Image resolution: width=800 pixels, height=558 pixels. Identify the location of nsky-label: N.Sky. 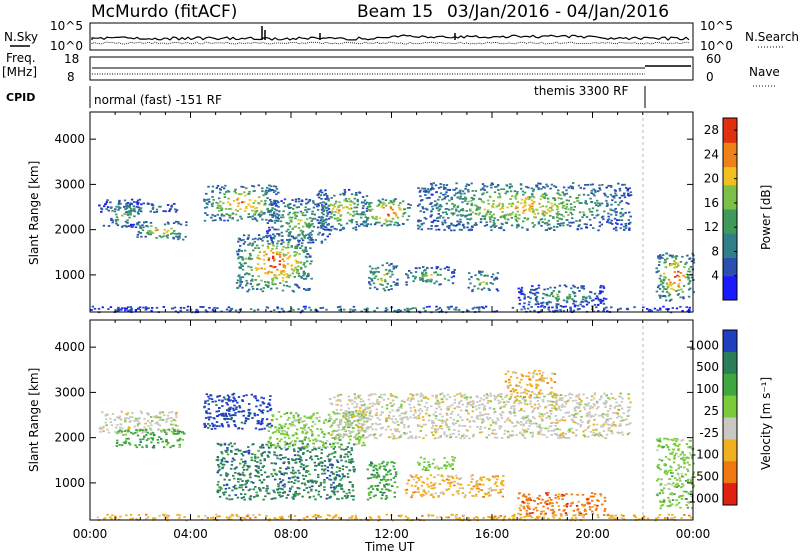
(21, 37).